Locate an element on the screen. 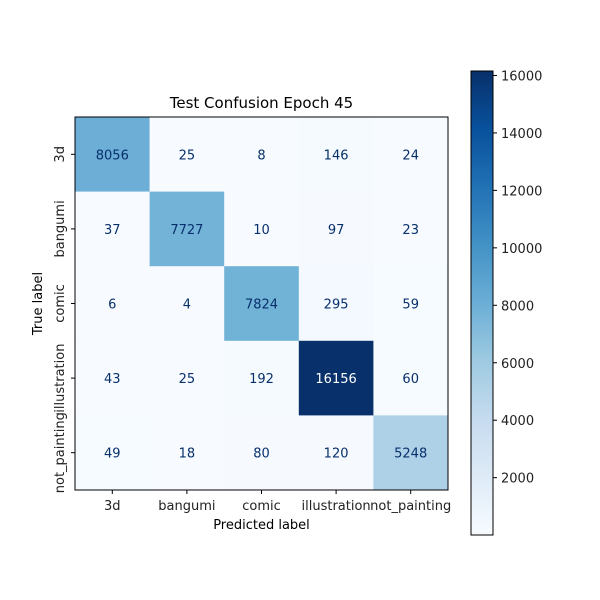 This screenshot has height=600, width=600. x-axis-label: Predicted label is located at coordinates (261, 525).